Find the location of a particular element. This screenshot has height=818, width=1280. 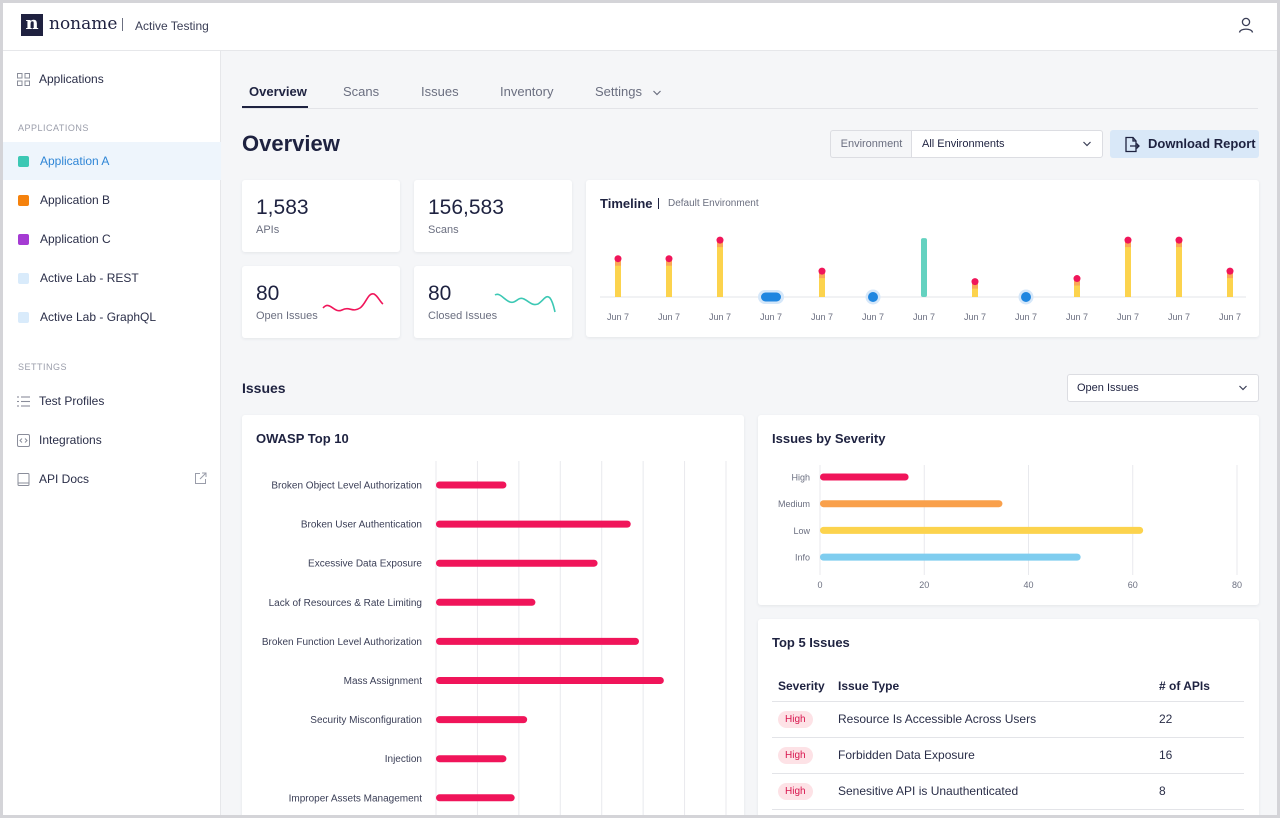

severity-category-label: High is located at coordinates (800, 478).